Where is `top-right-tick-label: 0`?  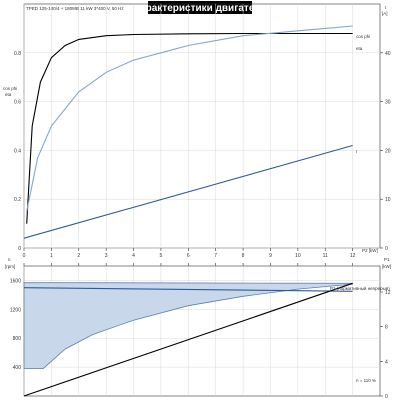 top-right-tick-label: 0 is located at coordinates (386, 249).